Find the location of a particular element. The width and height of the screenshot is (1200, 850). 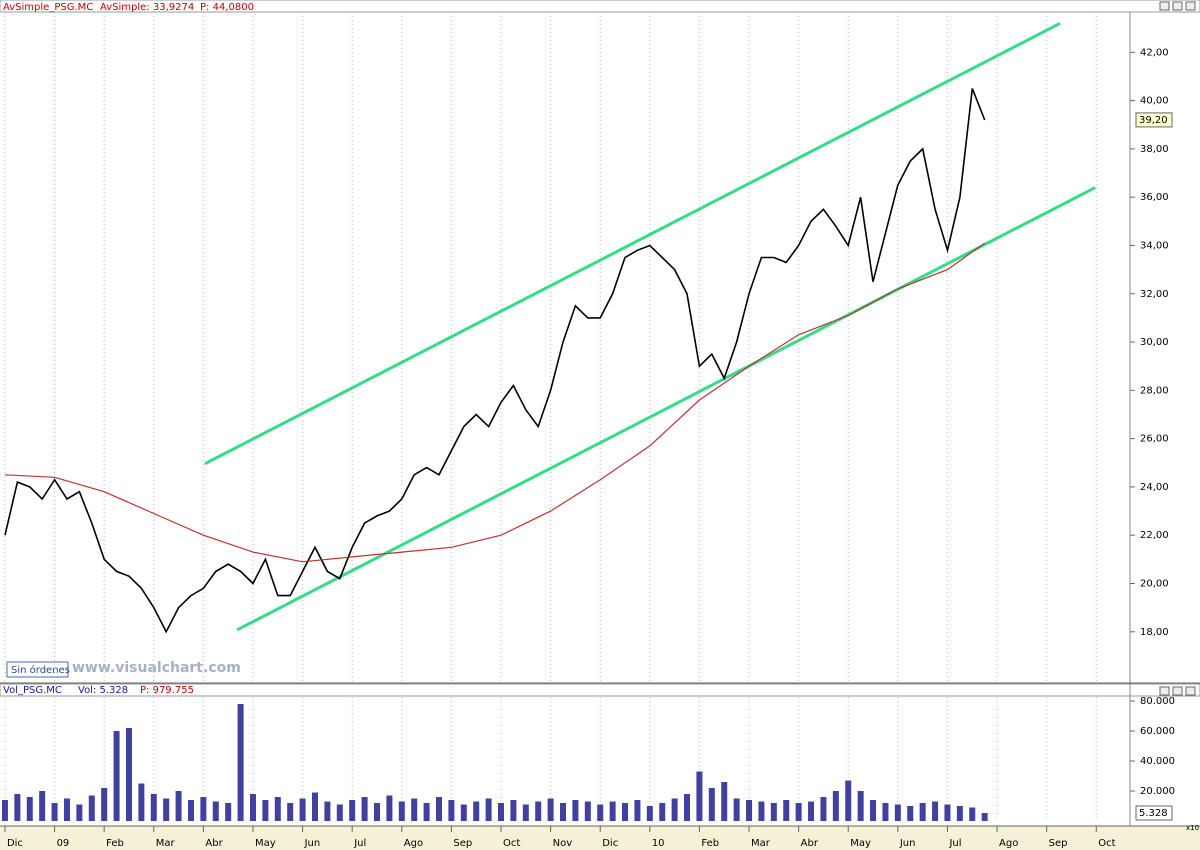

y-tick-label: 22,00 is located at coordinates (1154, 535).